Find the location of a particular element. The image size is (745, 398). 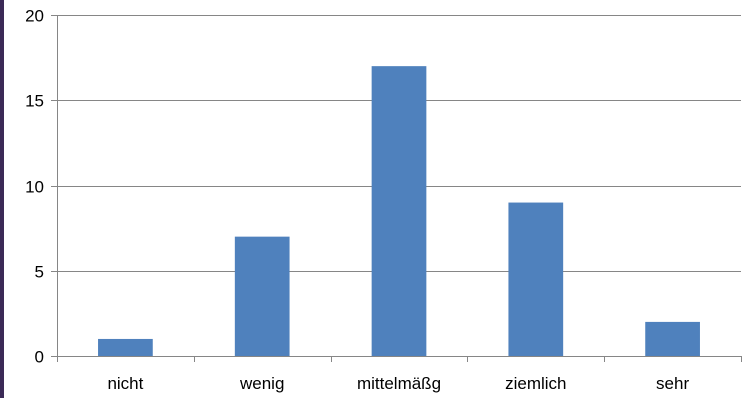

bar-ziemlich is located at coordinates (536, 279).